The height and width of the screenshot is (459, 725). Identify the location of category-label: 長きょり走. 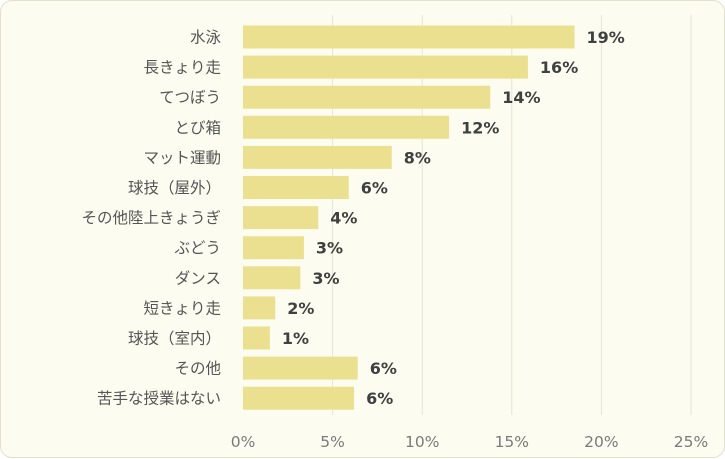
(182, 68).